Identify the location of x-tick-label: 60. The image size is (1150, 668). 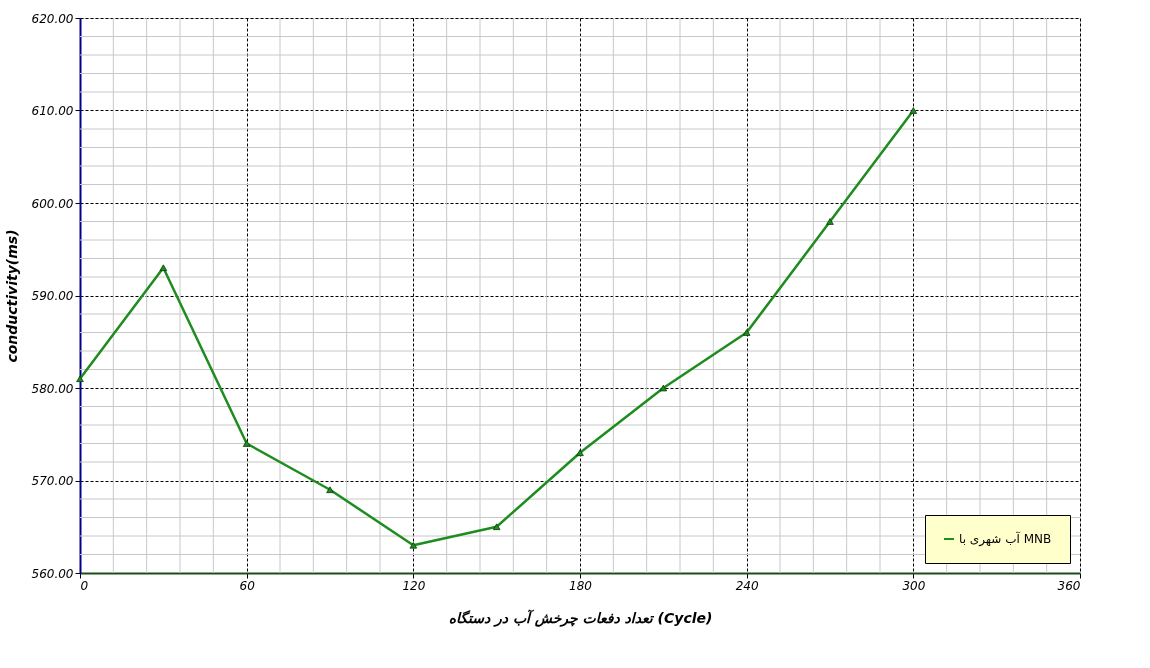
(247, 585).